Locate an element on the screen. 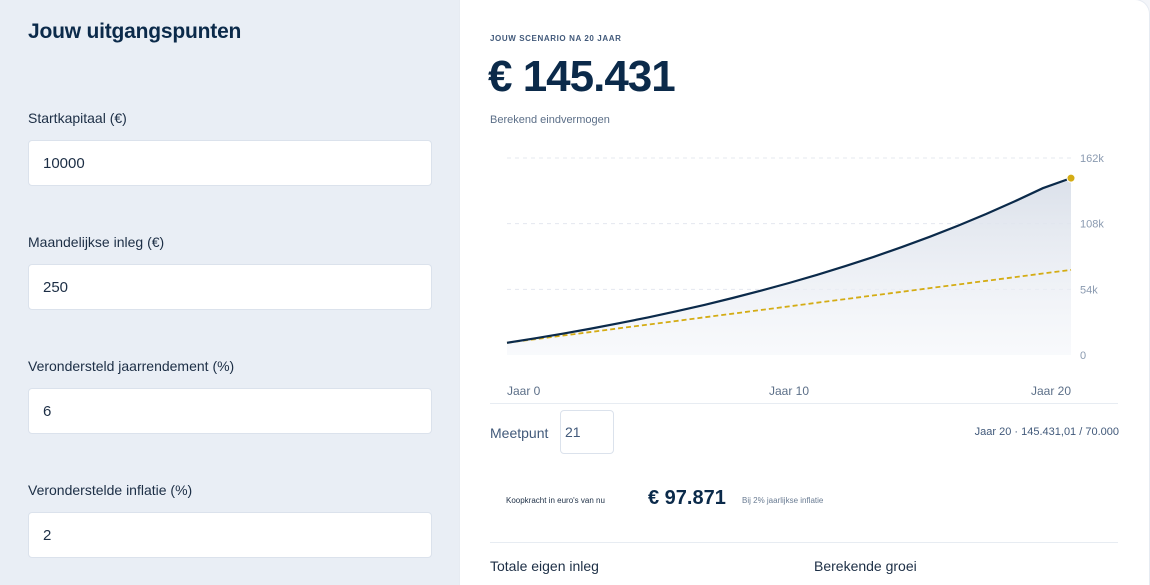 The image size is (1150, 585). end-value: € 145.431 is located at coordinates (582, 76).